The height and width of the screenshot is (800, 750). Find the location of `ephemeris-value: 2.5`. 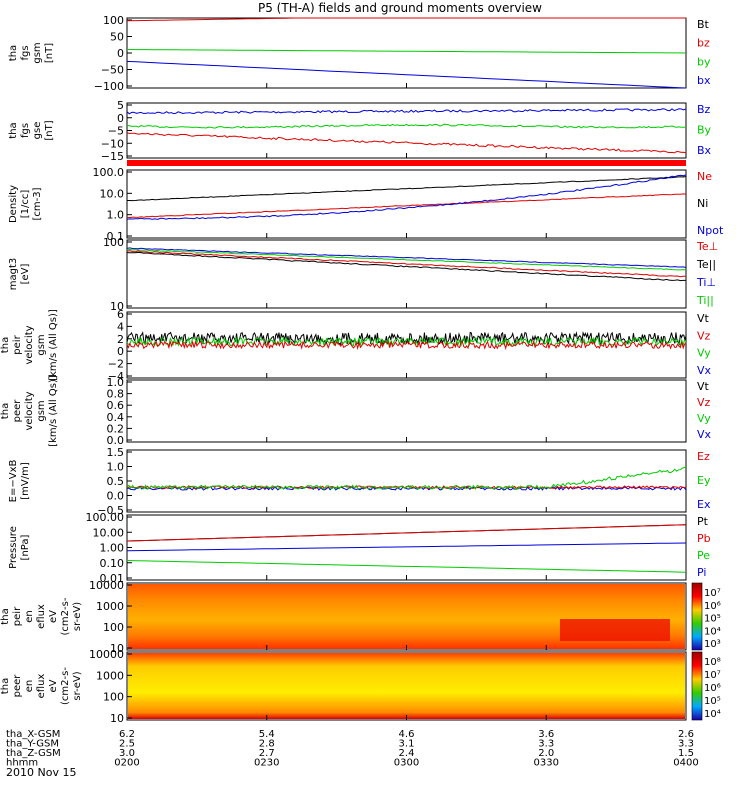

ephemeris-value: 2.5 is located at coordinates (127, 744).